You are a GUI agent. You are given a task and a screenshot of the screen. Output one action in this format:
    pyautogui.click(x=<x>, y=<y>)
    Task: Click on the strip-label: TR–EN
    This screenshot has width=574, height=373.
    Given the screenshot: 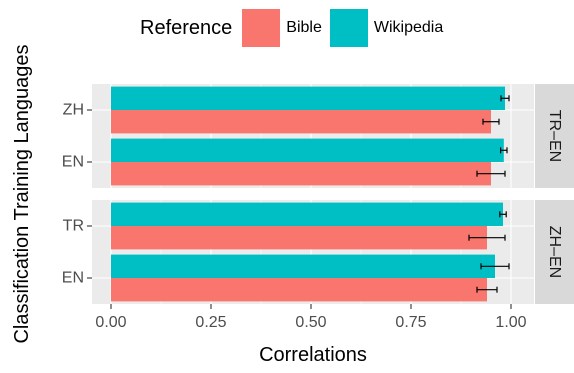 What is the action you would take?
    pyautogui.click(x=554, y=136)
    